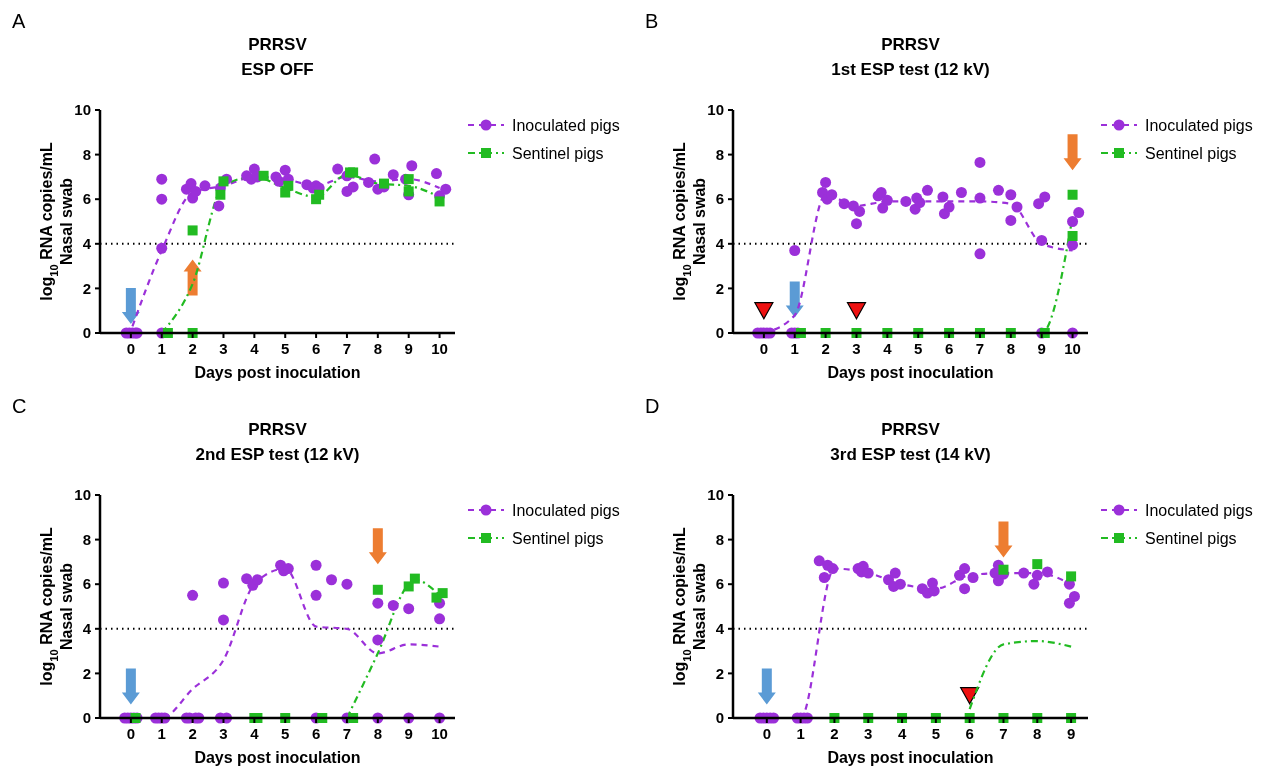 This screenshot has width=1267, height=770. I want to click on text: C, so click(19, 406).